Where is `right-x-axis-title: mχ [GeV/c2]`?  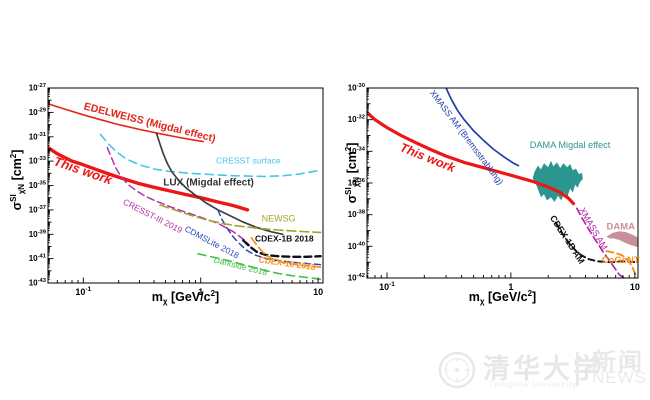
right-x-axis-title: mχ [GeV/c2] is located at coordinates (502, 297).